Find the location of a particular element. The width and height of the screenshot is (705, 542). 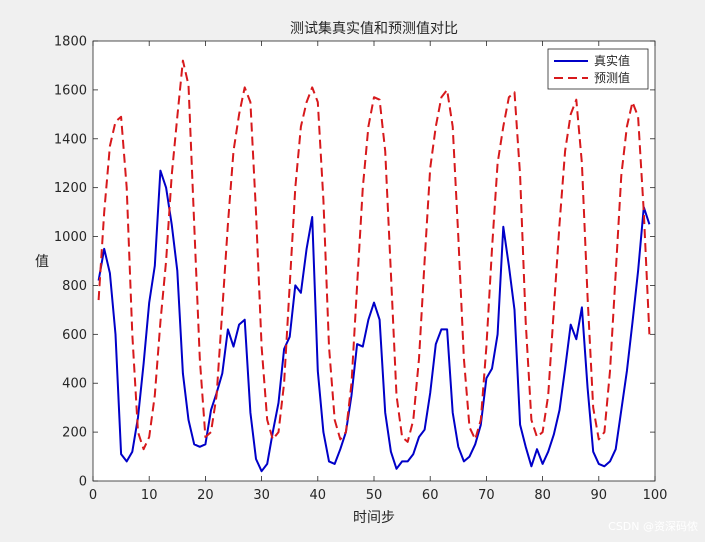

chart-title: 测试集真实值和预测值对比 is located at coordinates (374, 28).